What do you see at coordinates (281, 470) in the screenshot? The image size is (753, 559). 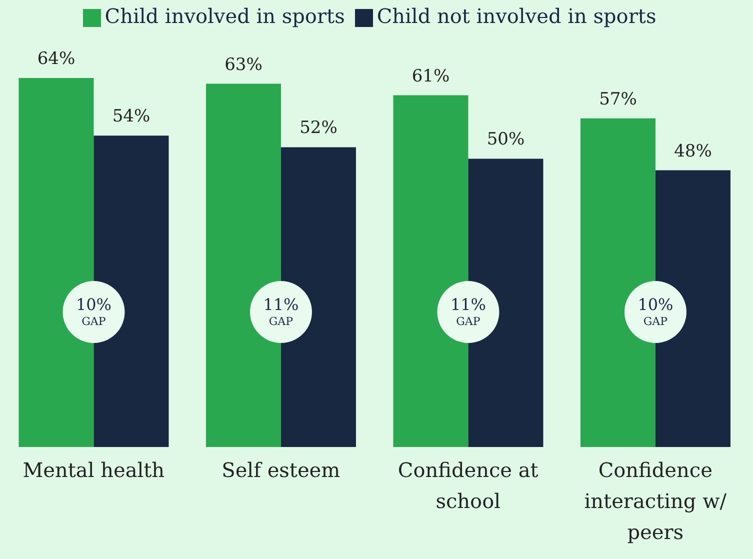 I see `x-tick-label: Self esteem` at bounding box center [281, 470].